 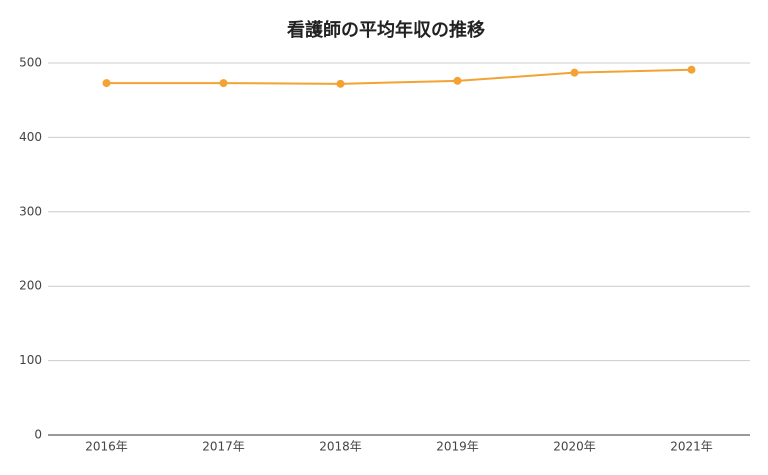 What do you see at coordinates (106, 447) in the screenshot?
I see `x-tick-label: 2016年` at bounding box center [106, 447].